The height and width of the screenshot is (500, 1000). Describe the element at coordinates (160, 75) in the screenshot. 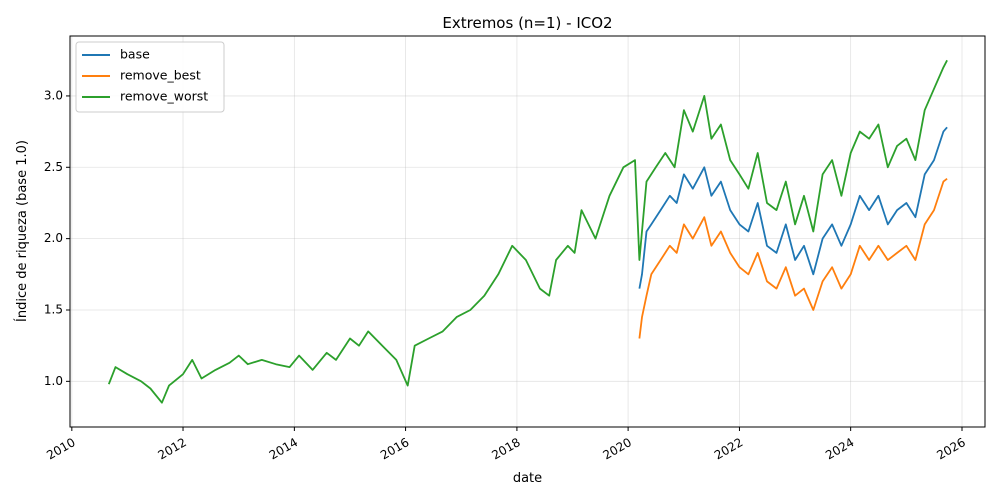

I see `legend-label: remove_best` at that location.